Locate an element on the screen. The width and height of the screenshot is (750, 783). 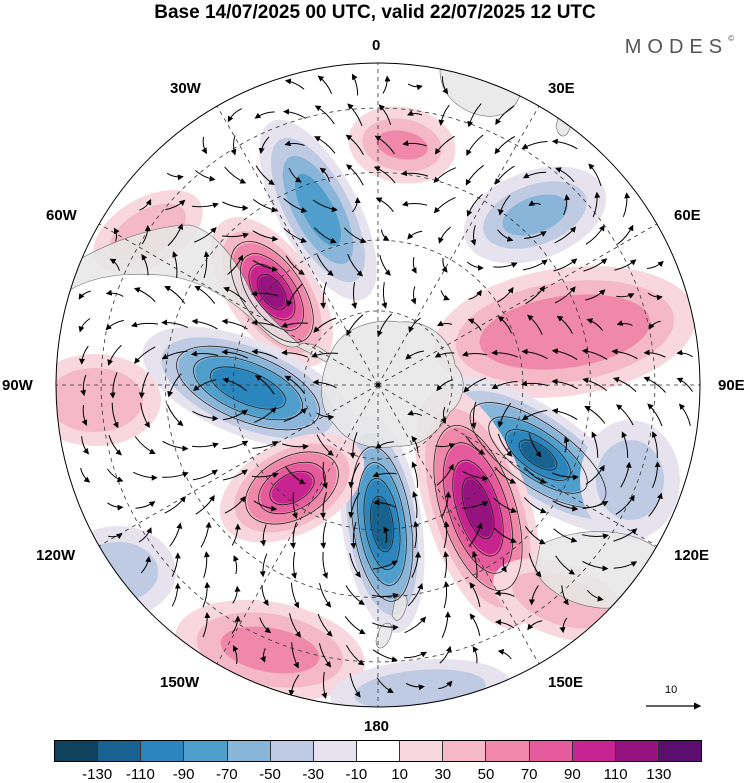
lon-label-90w: 90W is located at coordinates (17, 385).